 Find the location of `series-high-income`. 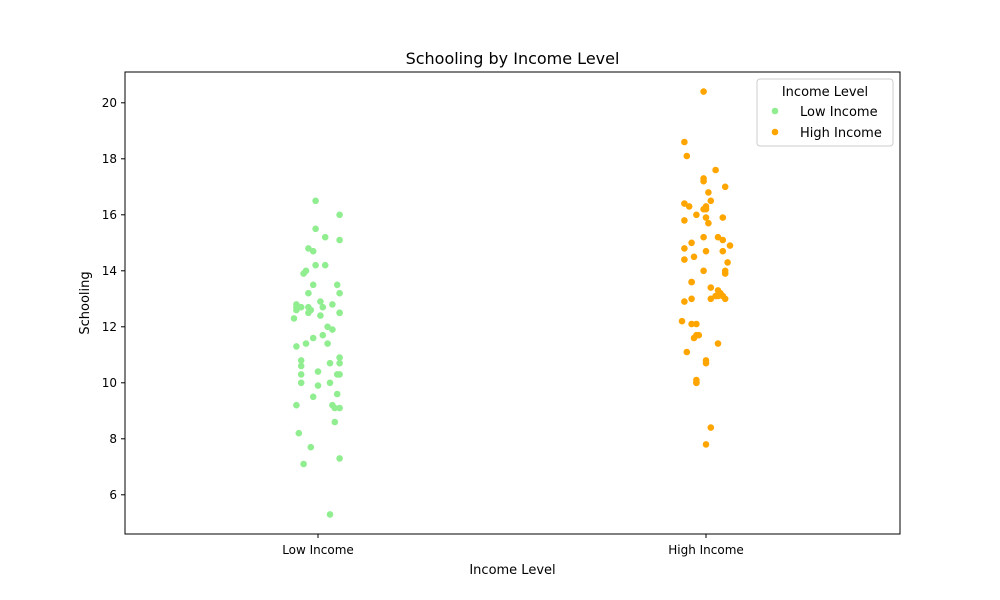

series-high-income is located at coordinates (706, 268).